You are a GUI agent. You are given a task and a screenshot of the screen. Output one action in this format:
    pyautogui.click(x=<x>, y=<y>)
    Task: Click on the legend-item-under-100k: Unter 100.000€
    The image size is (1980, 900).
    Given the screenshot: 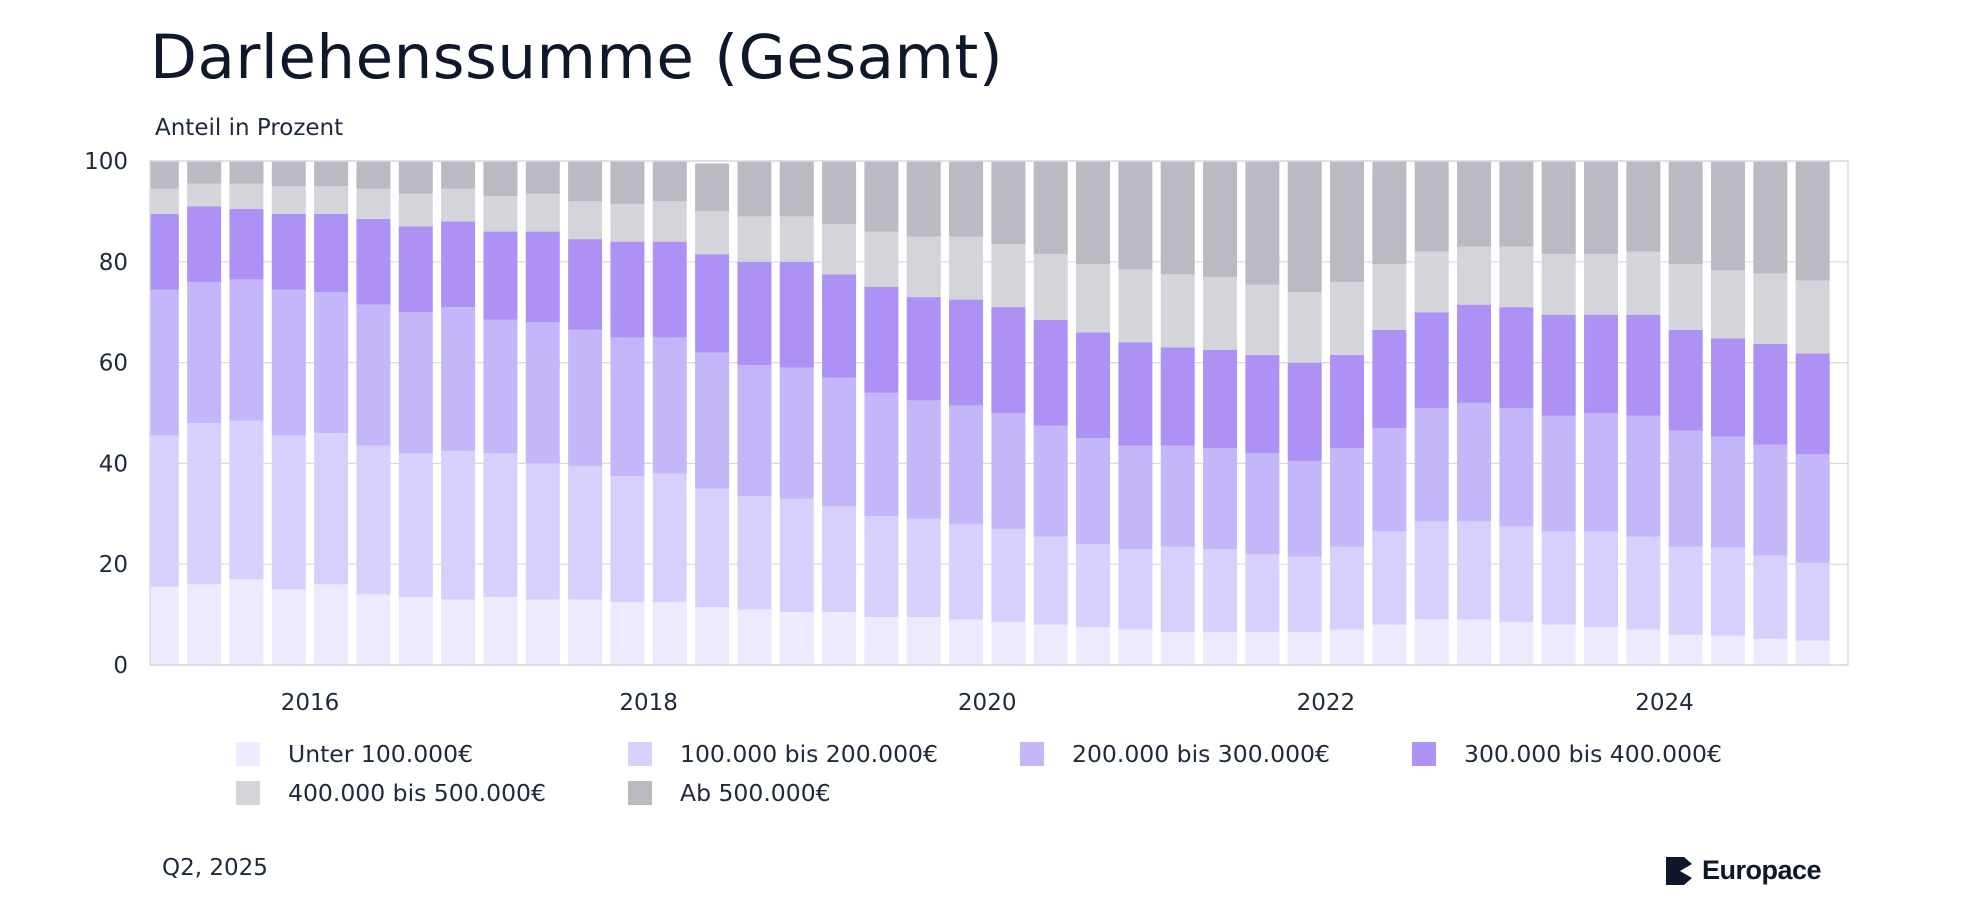 What is the action you would take?
    pyautogui.click(x=432, y=754)
    